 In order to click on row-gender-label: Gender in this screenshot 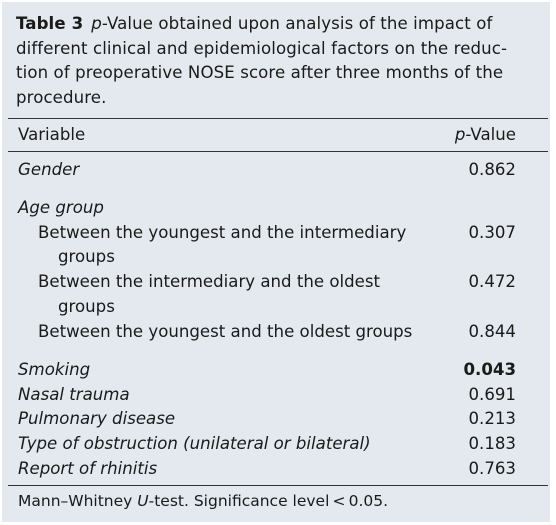, I will do `click(49, 169)`.